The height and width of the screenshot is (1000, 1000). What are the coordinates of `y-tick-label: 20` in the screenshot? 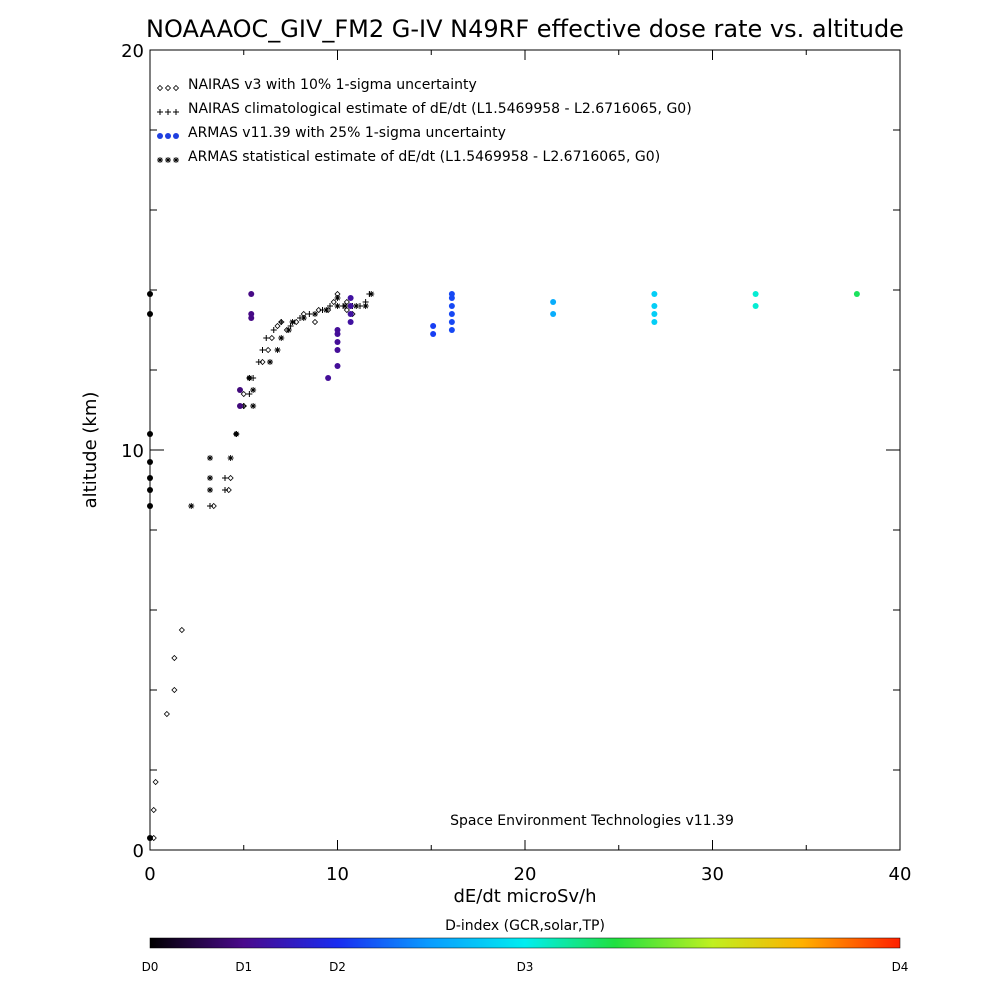 It's located at (132, 51).